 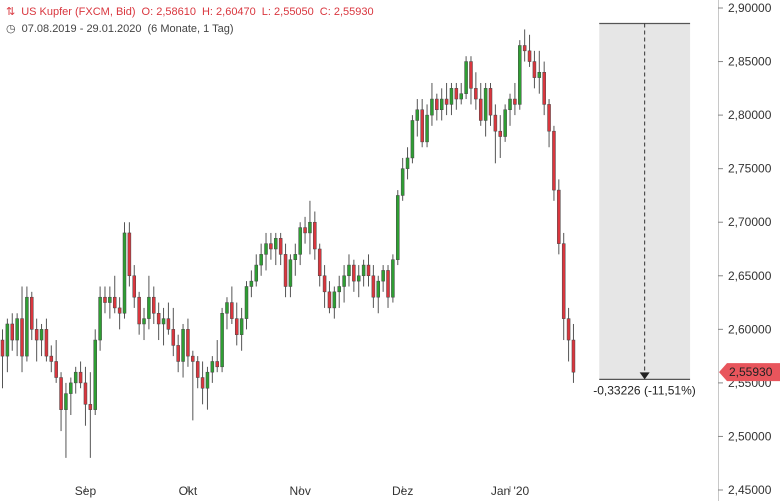 What do you see at coordinates (402, 491) in the screenshot?
I see `x-tick-label: Dez` at bounding box center [402, 491].